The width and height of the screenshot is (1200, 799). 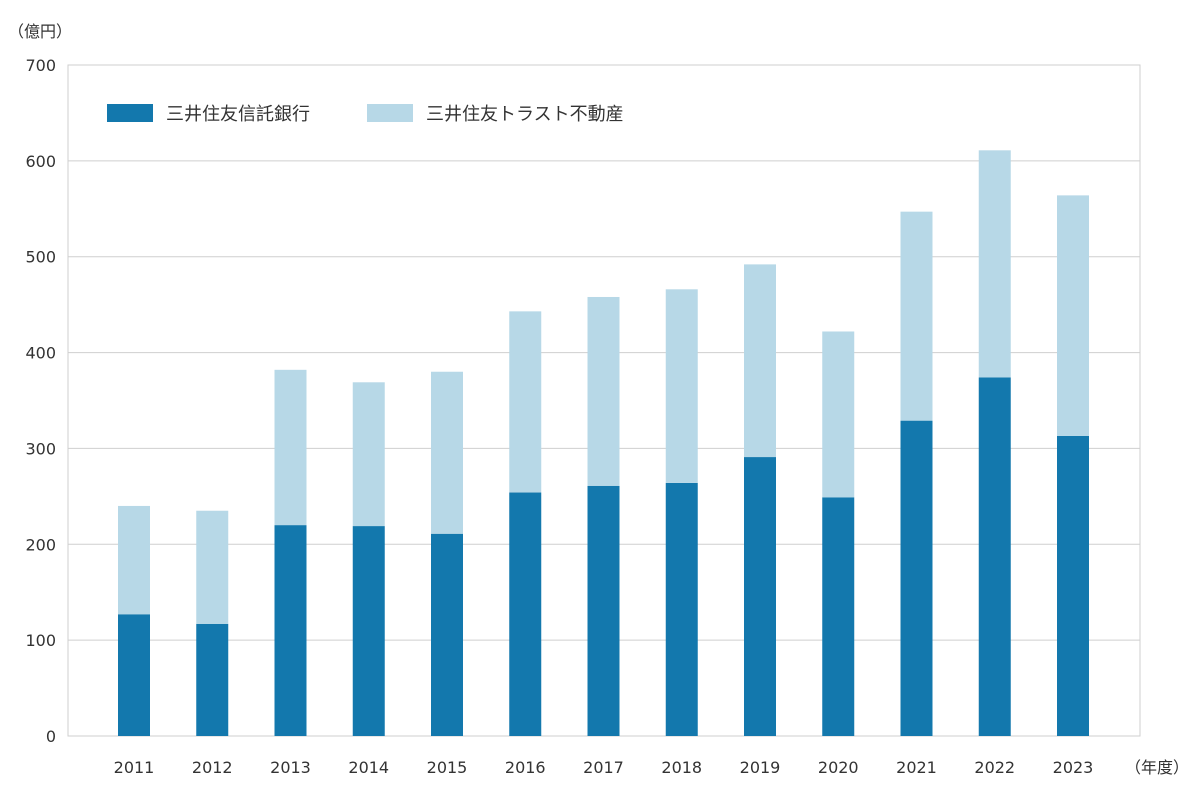 I want to click on y-axis-ticks: 0 100 200 300 400 500 600 700, so click(x=40, y=401).